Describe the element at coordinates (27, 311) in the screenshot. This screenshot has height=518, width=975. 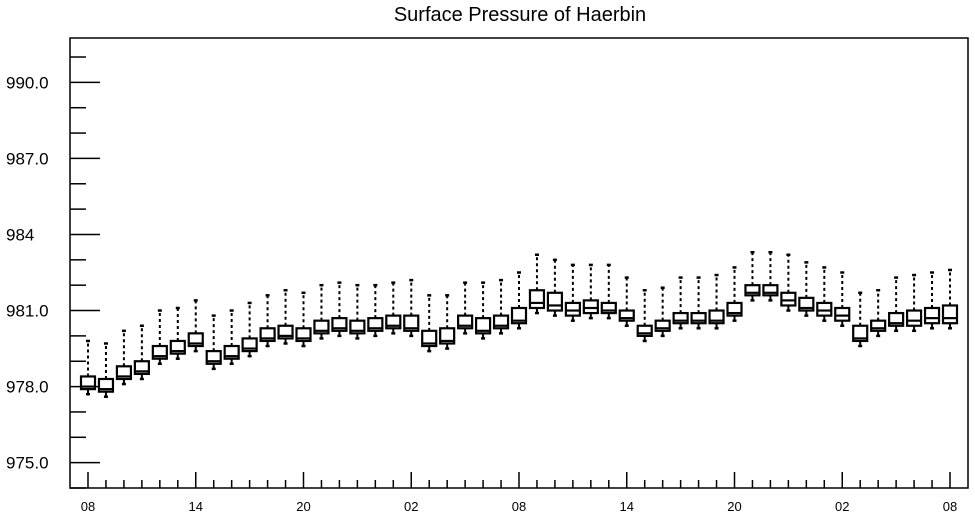
I see `y-tick-label: 981.0` at that location.